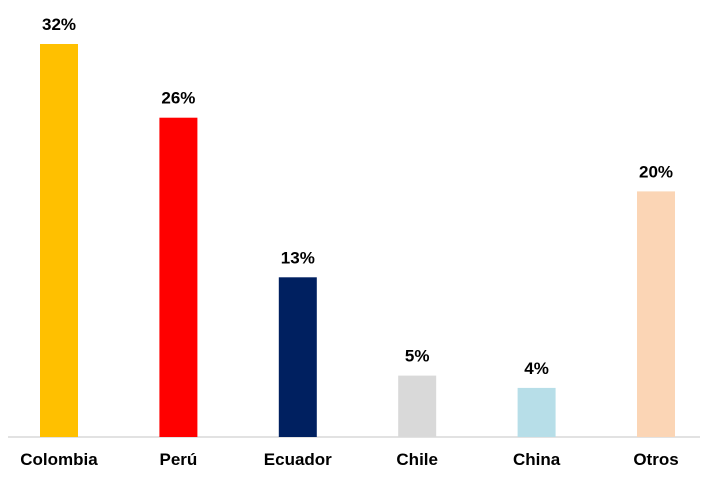  I want to click on value-label-peru: 26%, so click(178, 98).